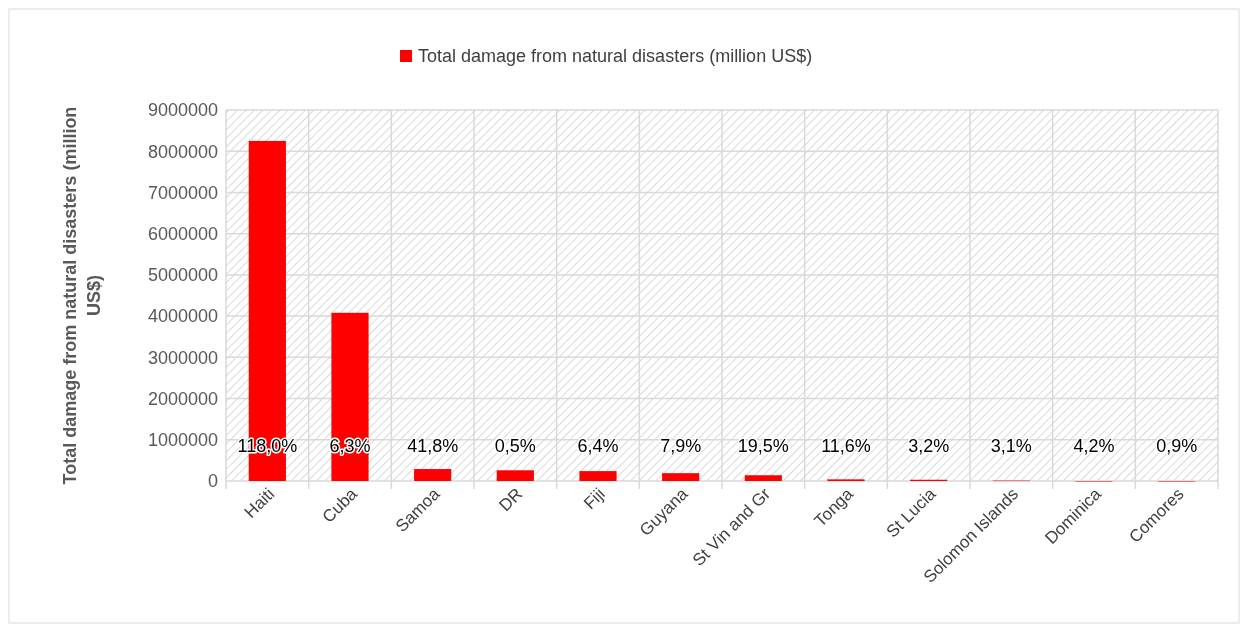 The image size is (1248, 632). I want to click on y-tick-label: 3000000, so click(182, 357).